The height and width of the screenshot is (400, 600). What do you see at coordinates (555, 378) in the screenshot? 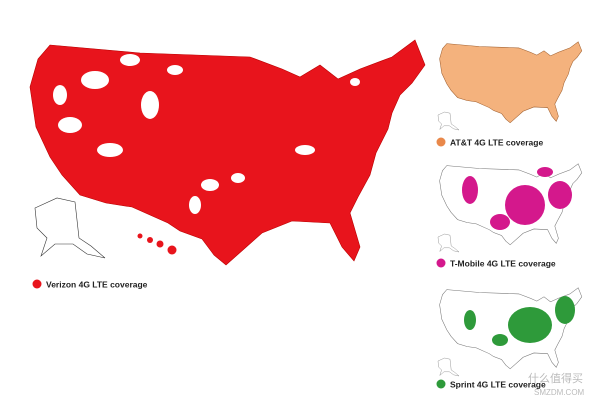
I see `watermark-text: 什么值得买` at bounding box center [555, 378].